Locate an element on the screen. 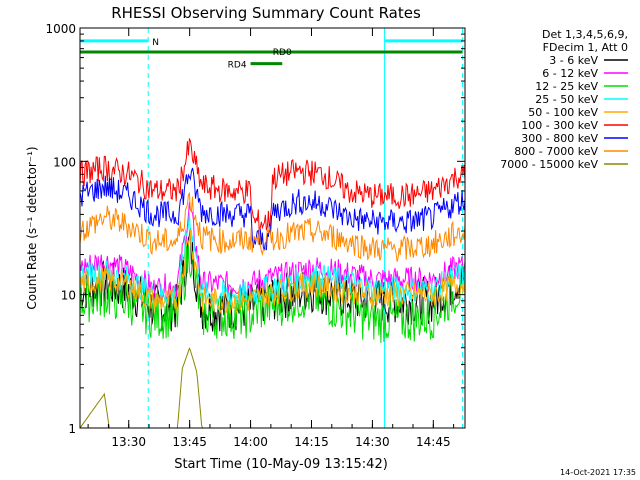  y-axis-label: Count Rate (s⁻¹ detector⁻¹) is located at coordinates (32, 227).